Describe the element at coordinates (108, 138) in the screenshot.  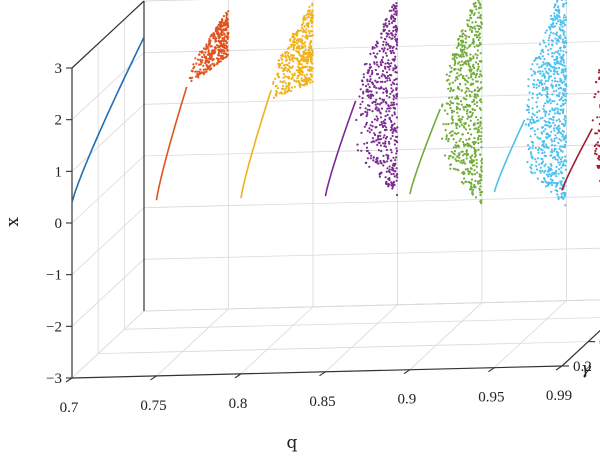
I see `side-wall-gridline` at that location.